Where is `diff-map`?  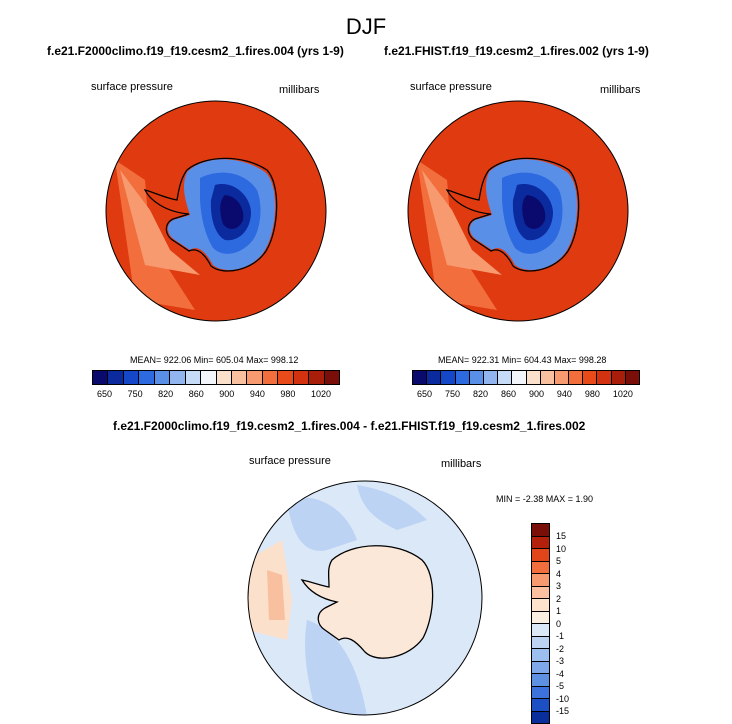
diff-map is located at coordinates (365, 598).